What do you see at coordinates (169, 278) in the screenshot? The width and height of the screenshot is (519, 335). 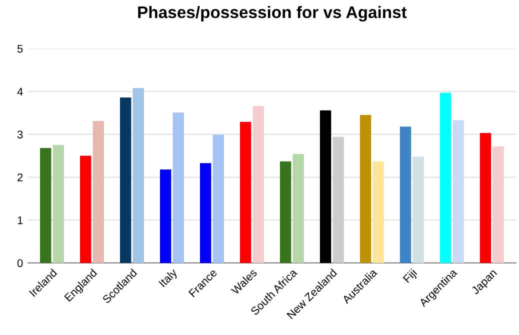 I see `x-tick-label: Italy` at bounding box center [169, 278].